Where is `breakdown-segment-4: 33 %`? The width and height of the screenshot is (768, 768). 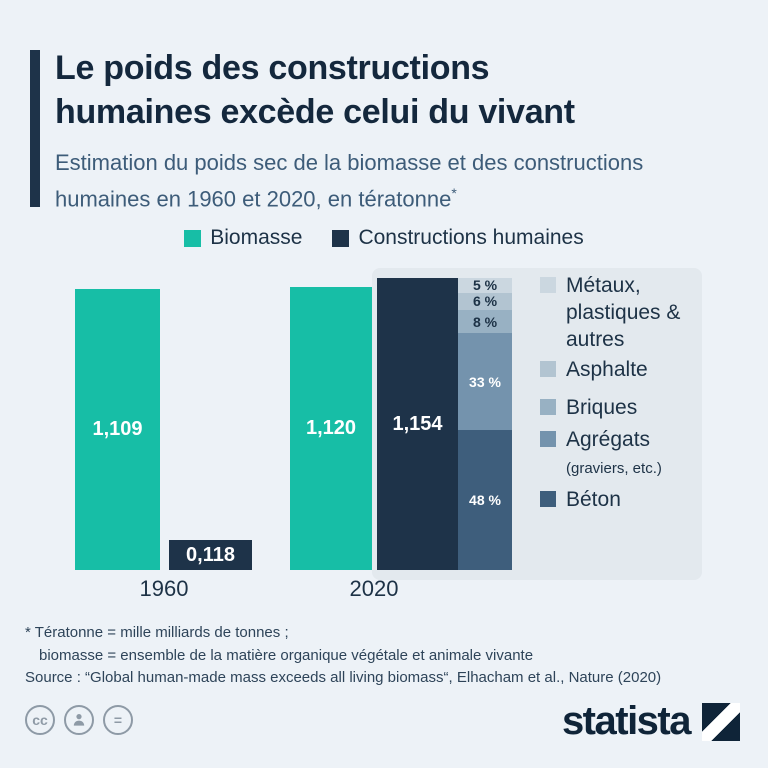
breakdown-segment-4: 33 % is located at coordinates (485, 381).